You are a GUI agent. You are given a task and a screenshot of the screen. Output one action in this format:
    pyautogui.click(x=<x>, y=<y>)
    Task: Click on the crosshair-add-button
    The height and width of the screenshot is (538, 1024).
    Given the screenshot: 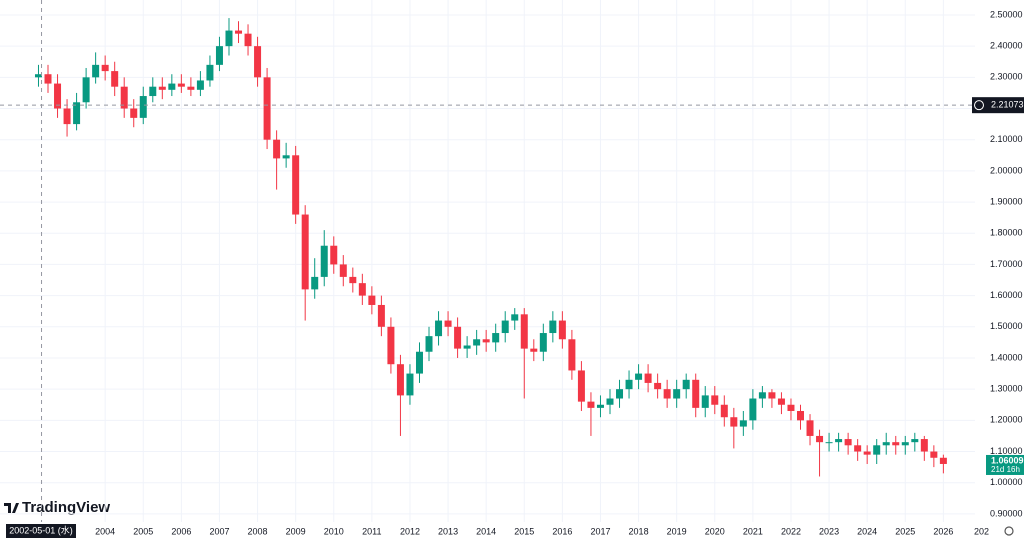 What is the action you would take?
    pyautogui.click(x=979, y=105)
    